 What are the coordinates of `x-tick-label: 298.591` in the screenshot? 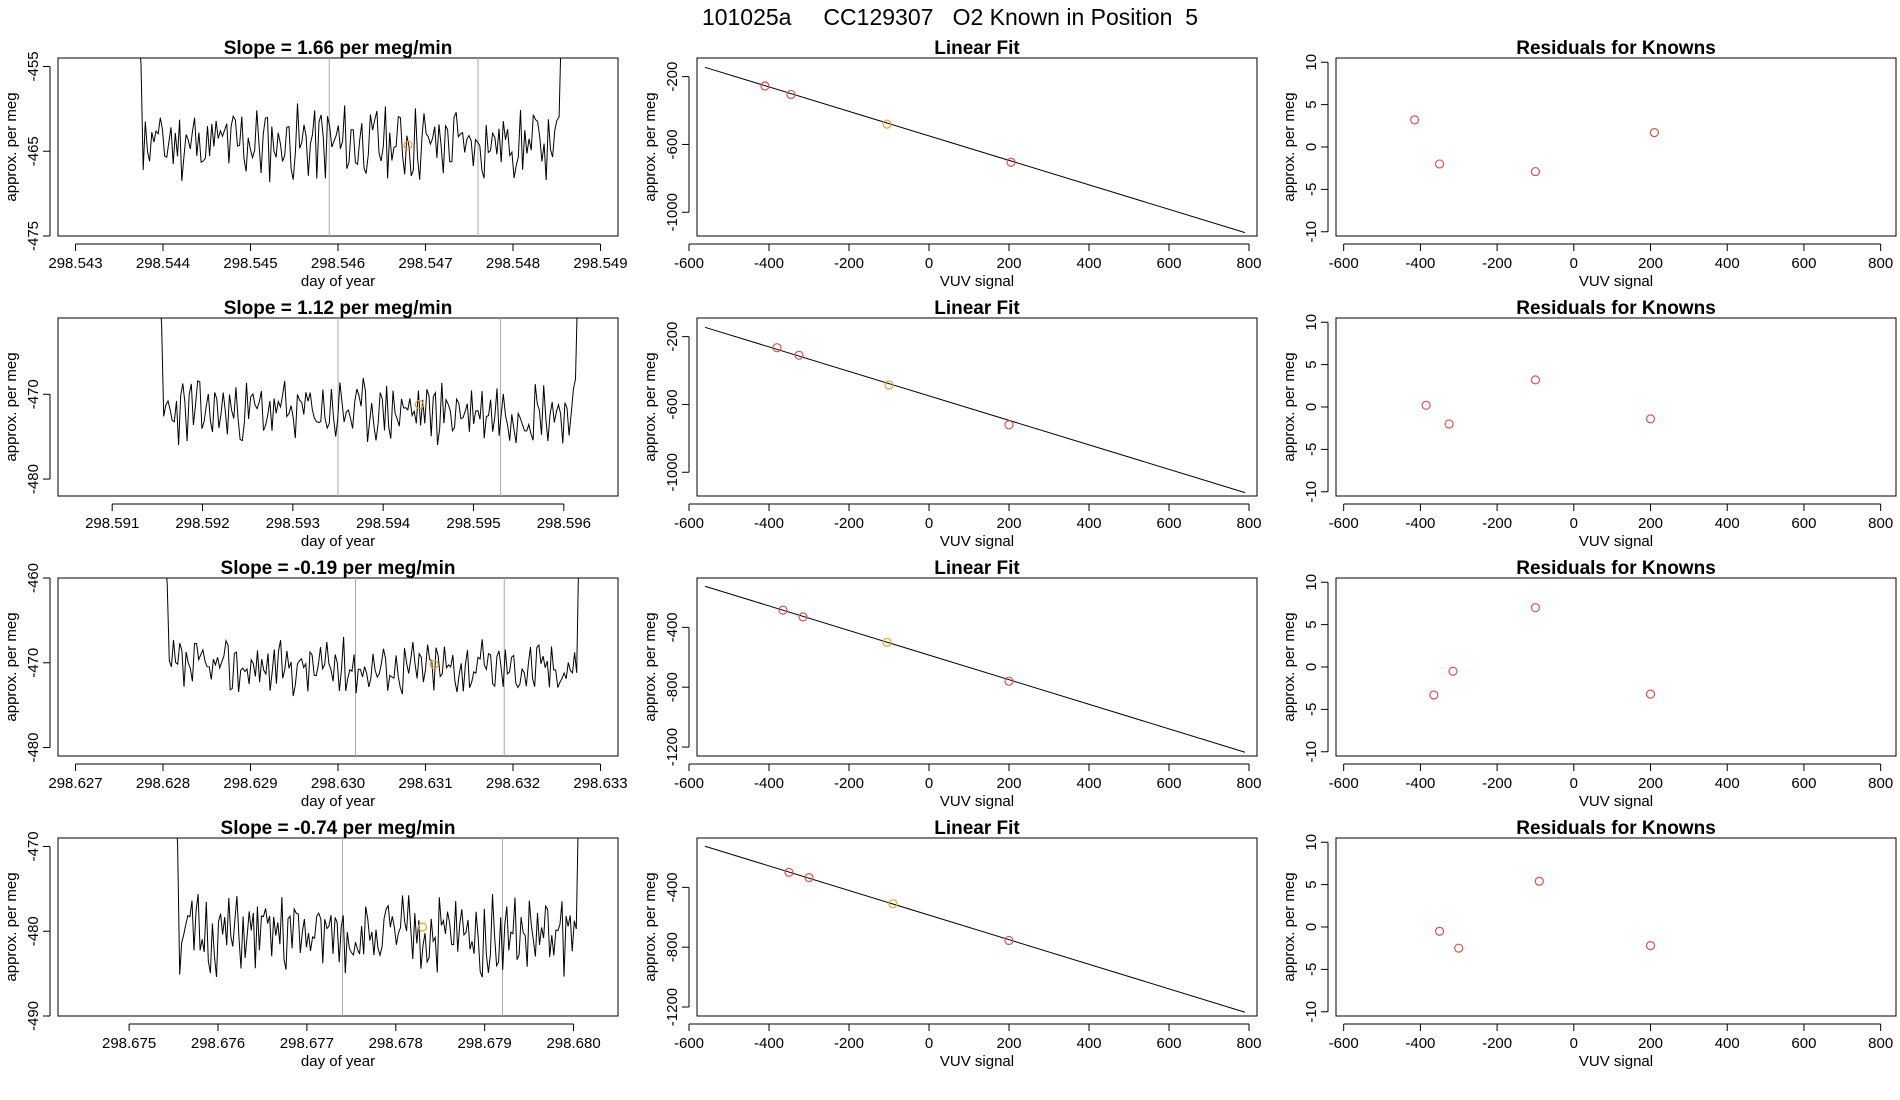 It's located at (112, 523).